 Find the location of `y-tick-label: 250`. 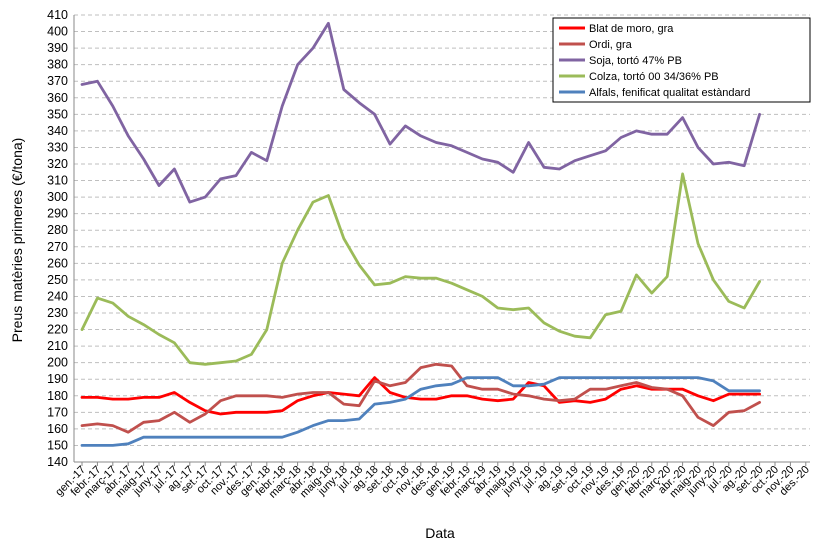

y-tick-label: 250 is located at coordinates (57, 280).